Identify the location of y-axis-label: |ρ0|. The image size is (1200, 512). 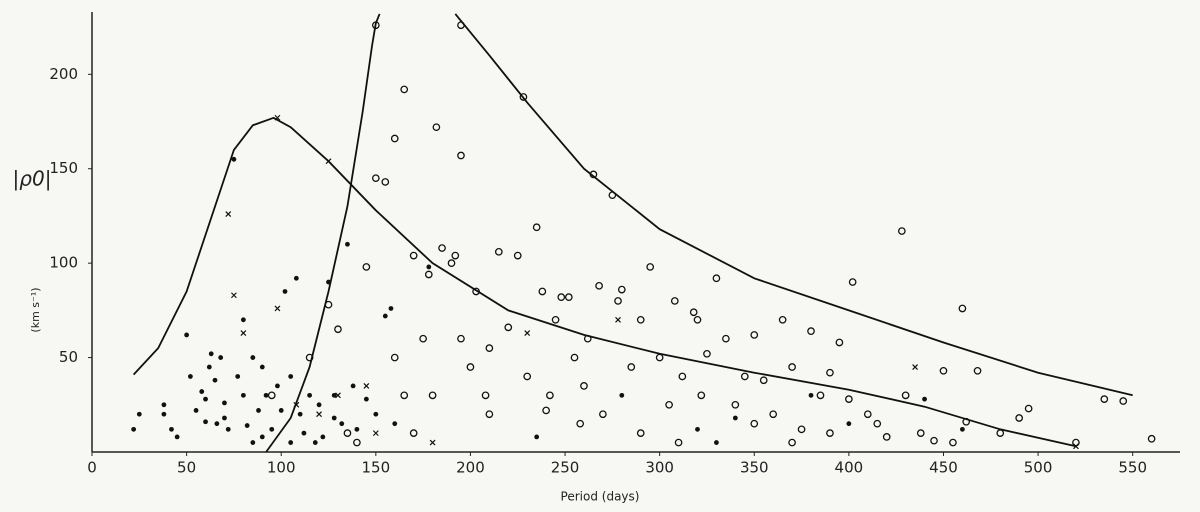
(32, 179).